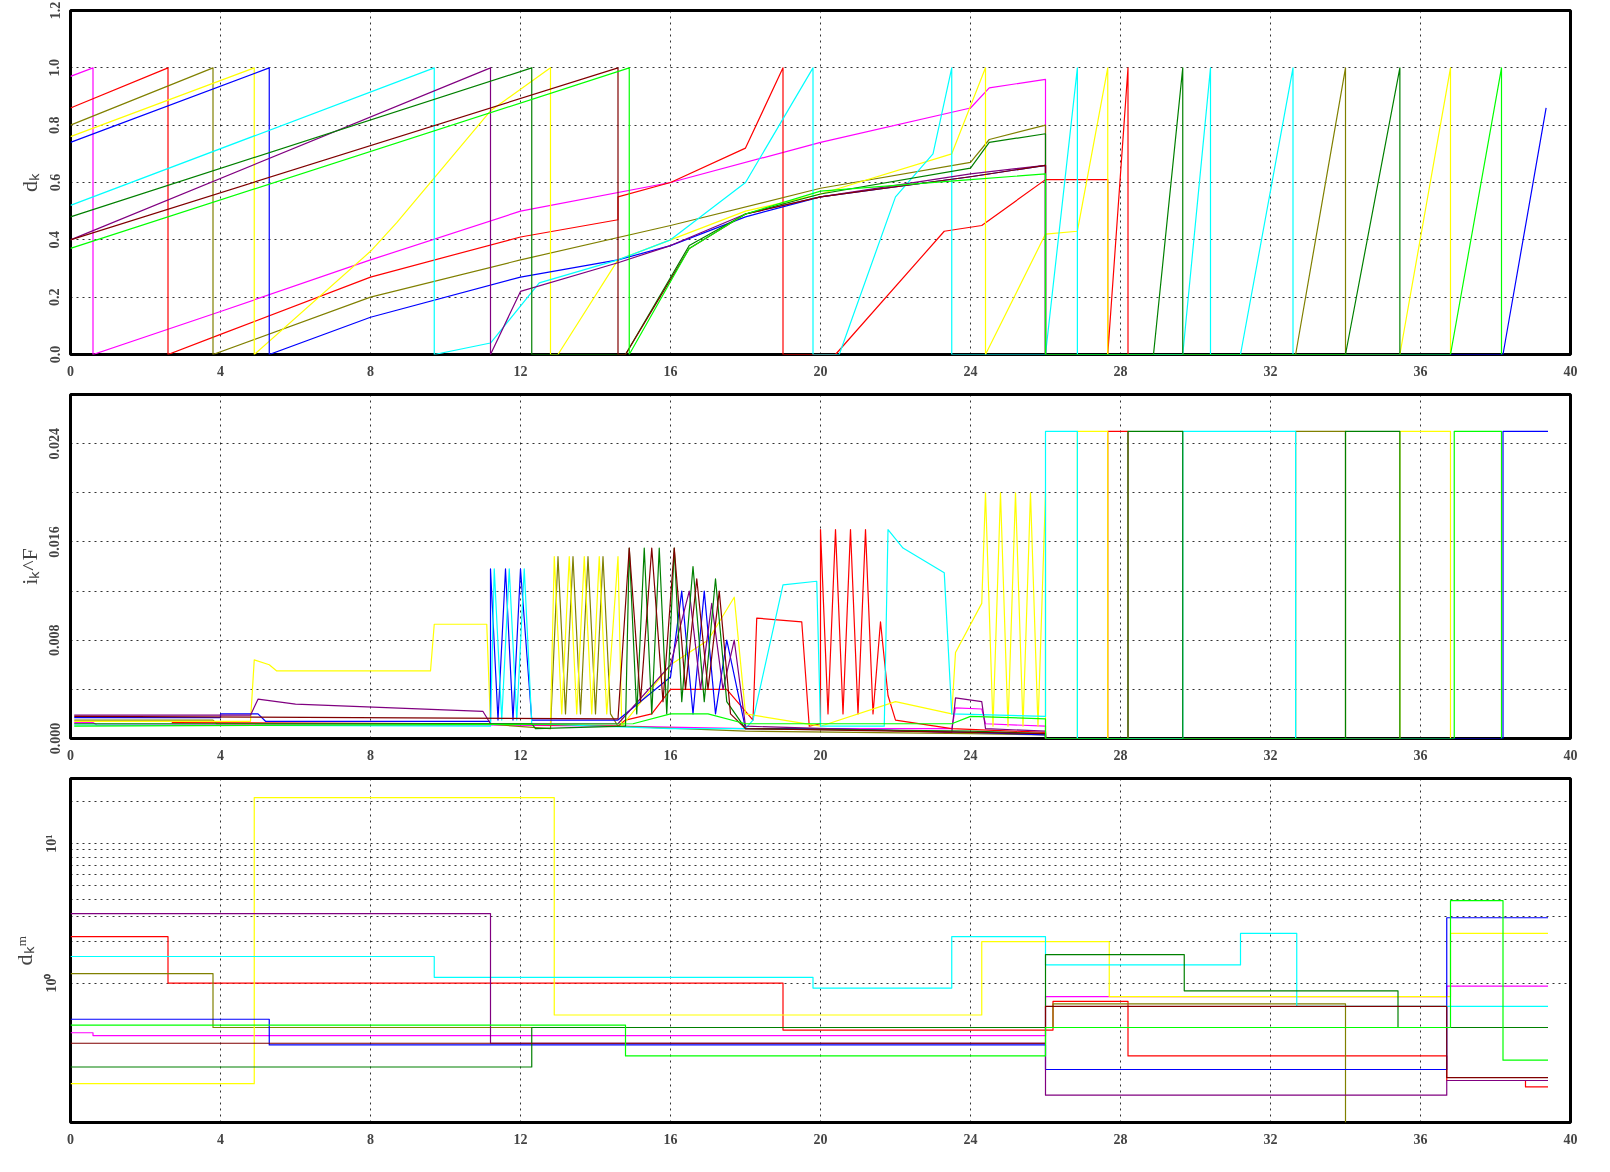  Describe the element at coordinates (55, 297) in the screenshot. I see `y-tick-label: 0.2` at that location.